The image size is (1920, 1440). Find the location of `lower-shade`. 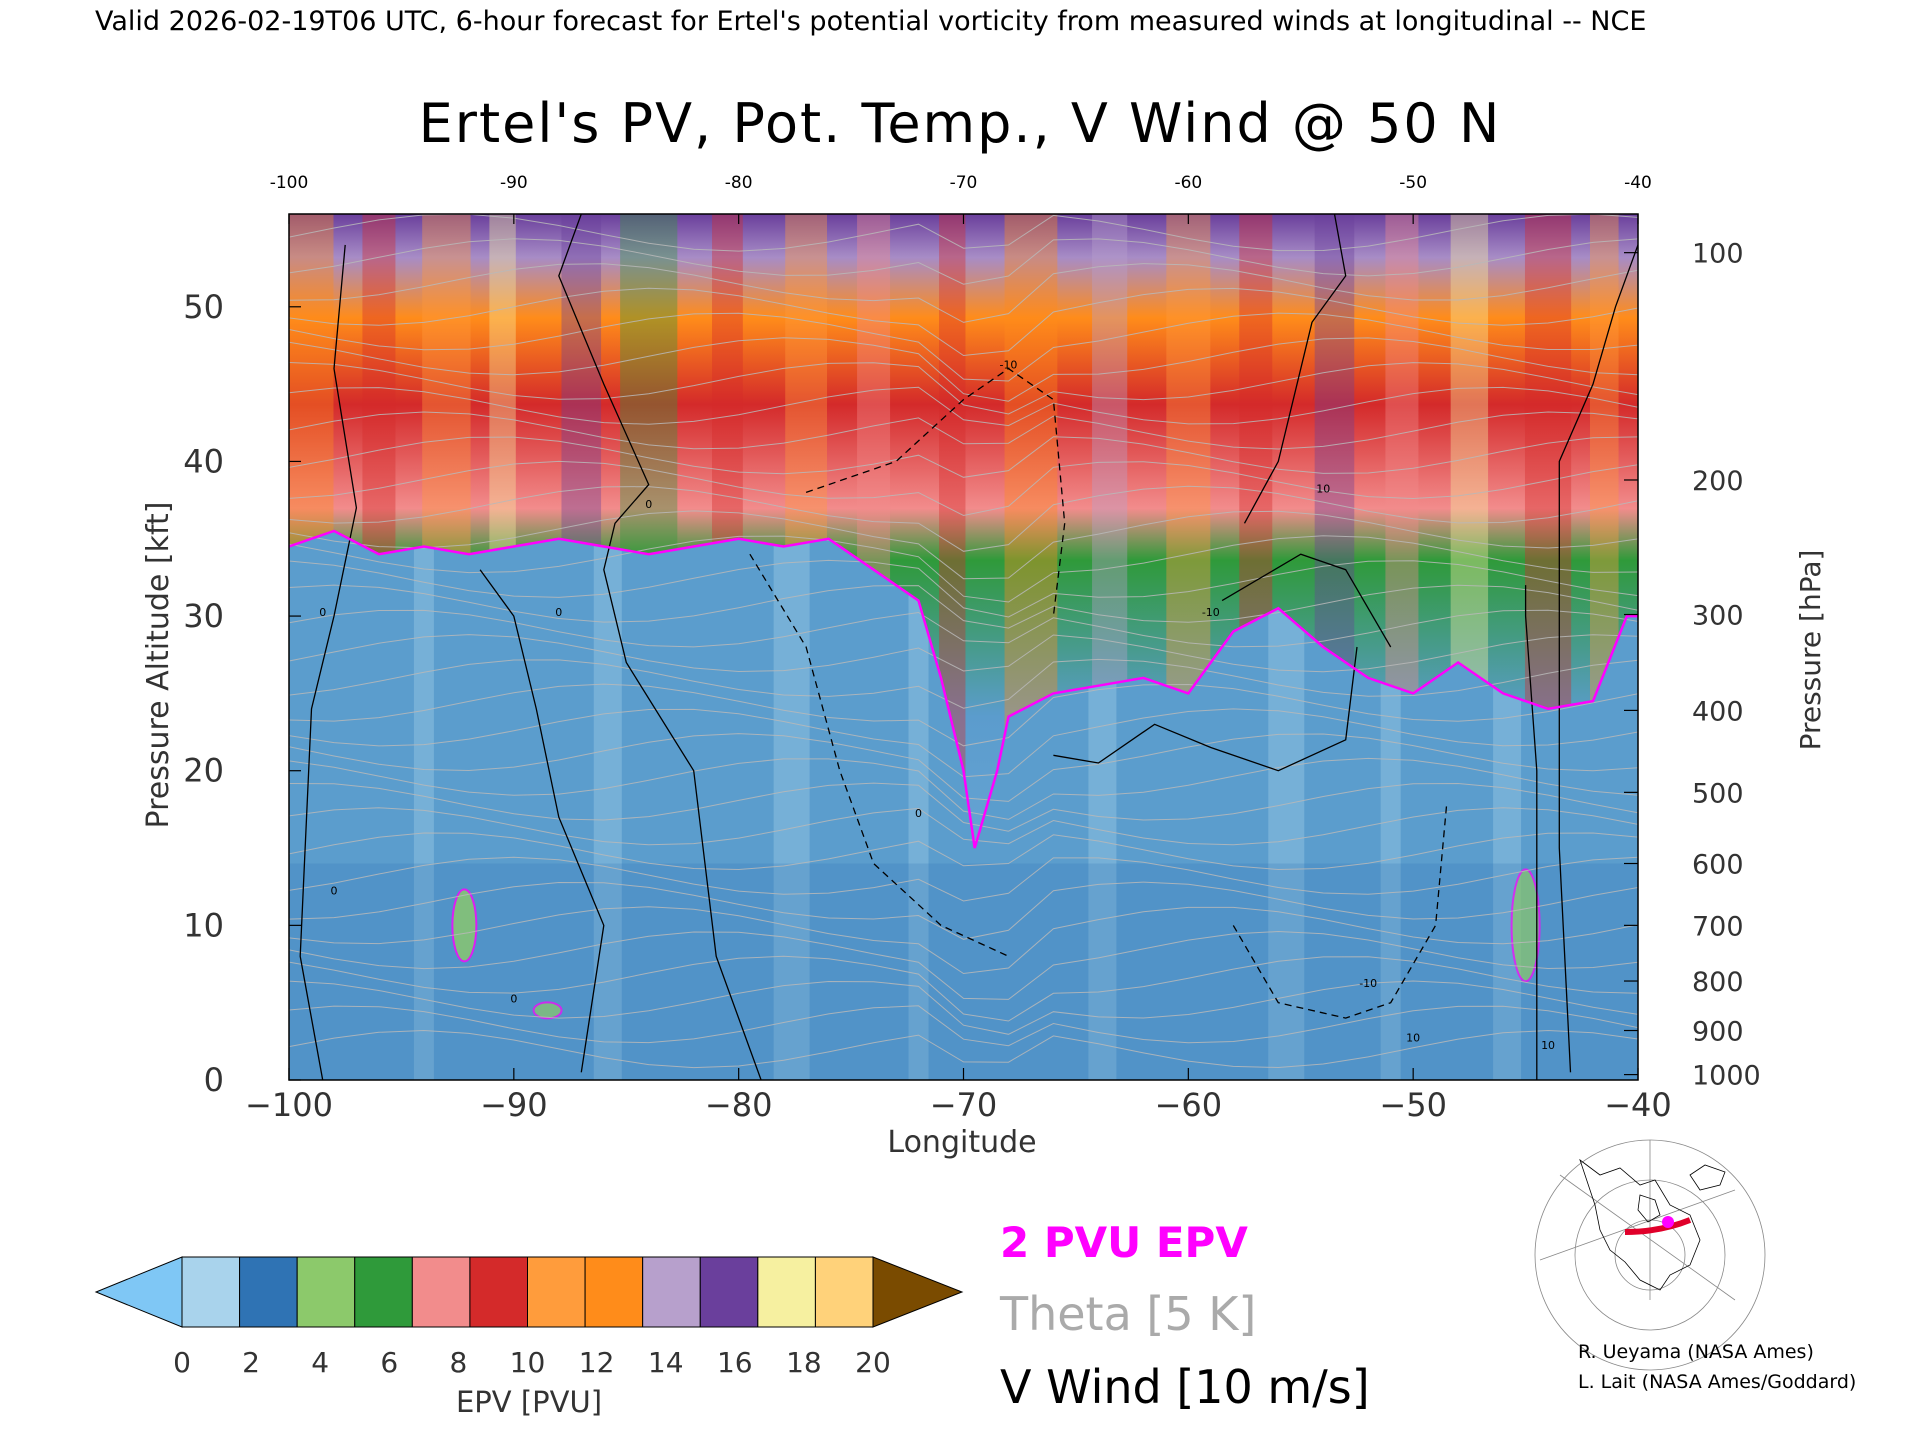

lower-shade is located at coordinates (963, 971).